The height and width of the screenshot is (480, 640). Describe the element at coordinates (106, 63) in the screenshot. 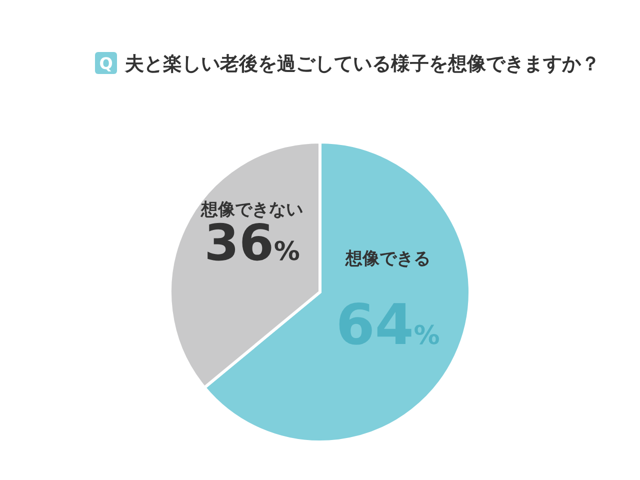

I see `annotation: Q` at that location.